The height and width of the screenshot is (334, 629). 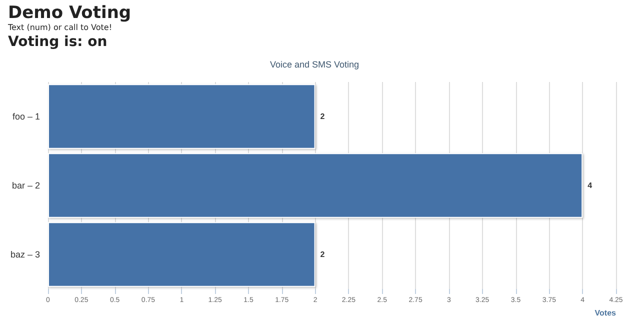 I want to click on y-tick-label: baz – 3, so click(x=25, y=255).